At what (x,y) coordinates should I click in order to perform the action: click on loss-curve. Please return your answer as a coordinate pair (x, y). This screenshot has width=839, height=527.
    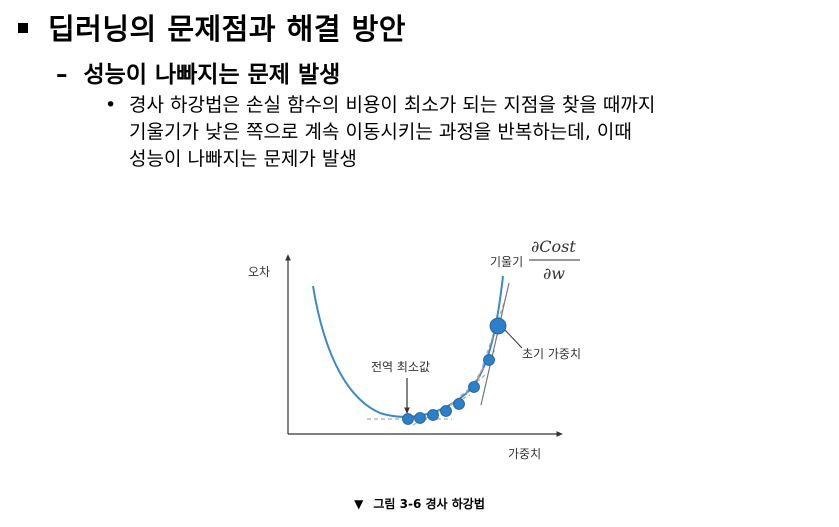
    Looking at the image, I should click on (408, 346).